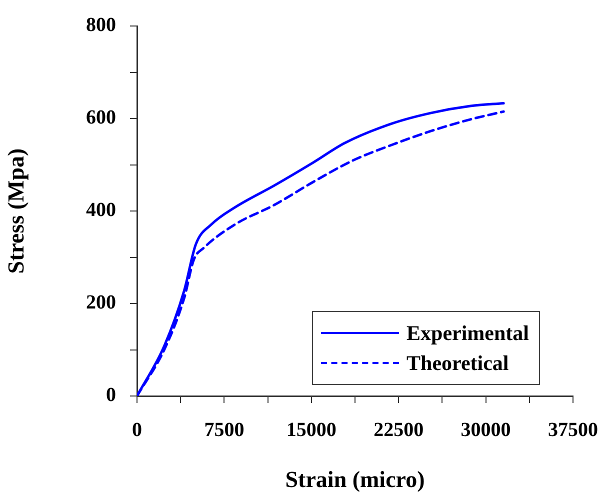 This screenshot has width=614, height=499. What do you see at coordinates (467, 333) in the screenshot?
I see `legend-label: Experimental` at bounding box center [467, 333].